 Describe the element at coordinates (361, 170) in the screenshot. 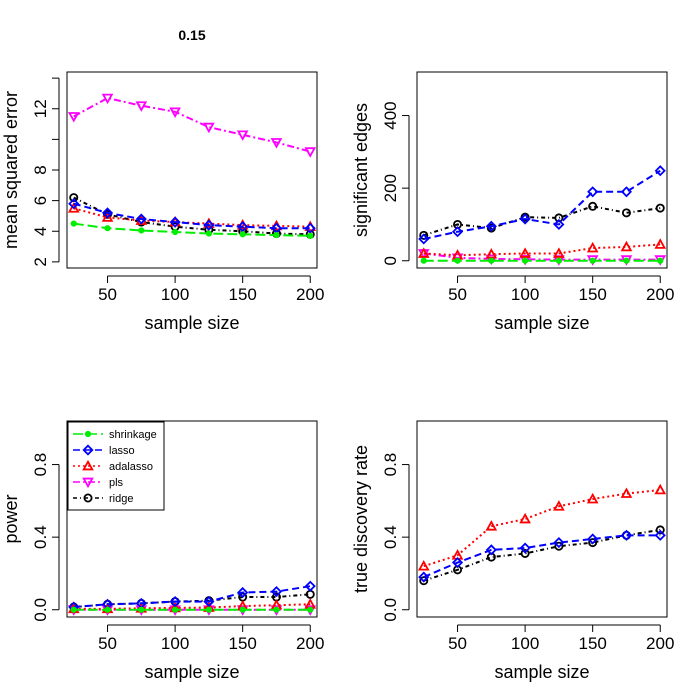

I see `y-axis-label: significant edges` at that location.